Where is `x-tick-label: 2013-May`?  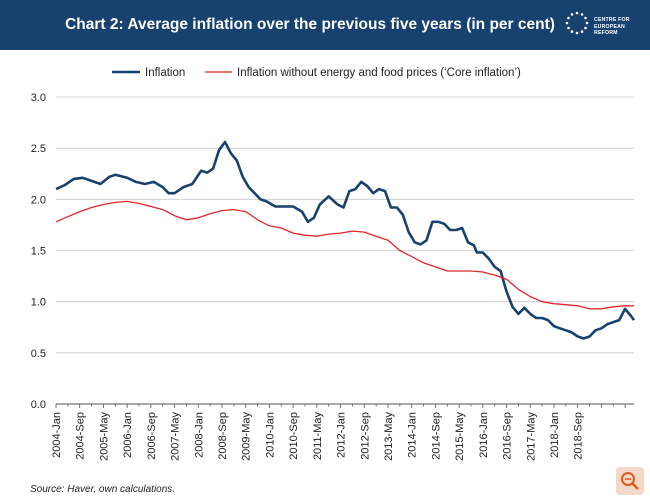
x-tick-label: 2013-May is located at coordinates (389, 436).